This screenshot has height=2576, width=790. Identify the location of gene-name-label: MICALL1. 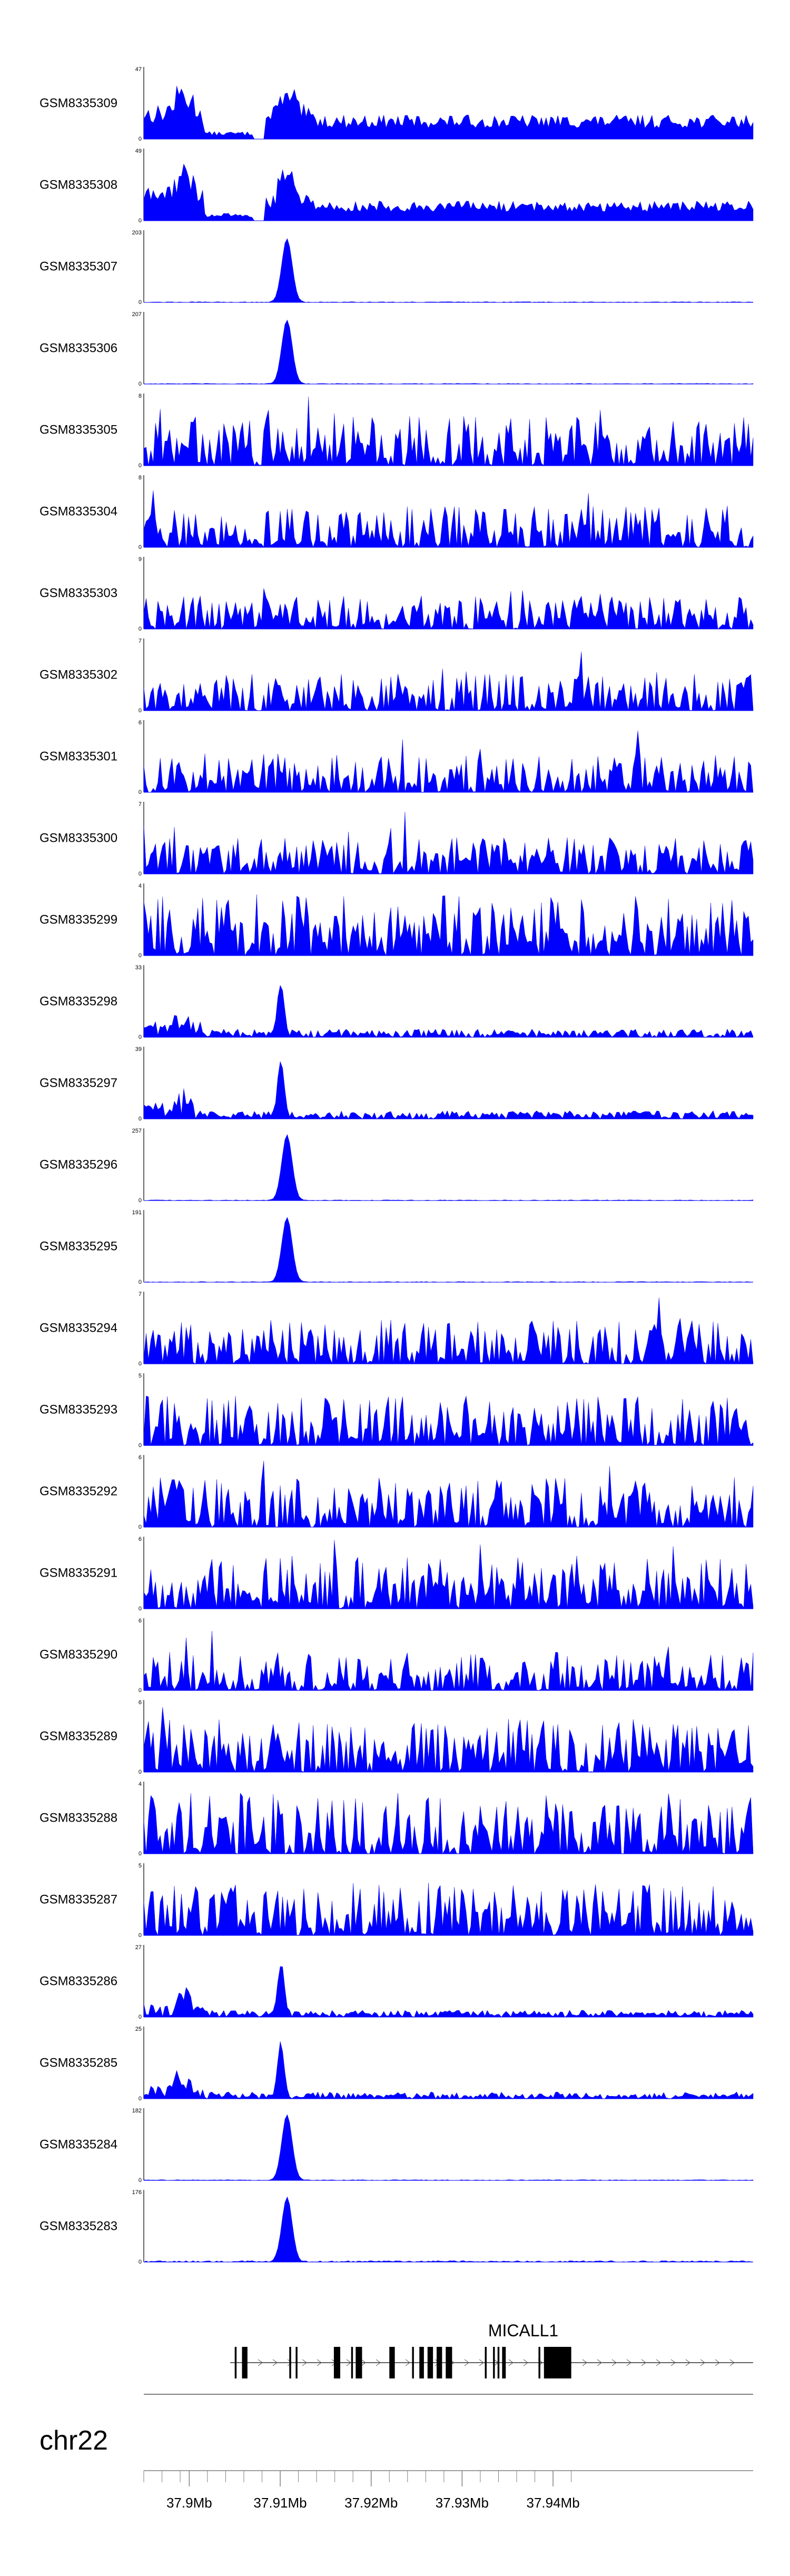
(523, 2330).